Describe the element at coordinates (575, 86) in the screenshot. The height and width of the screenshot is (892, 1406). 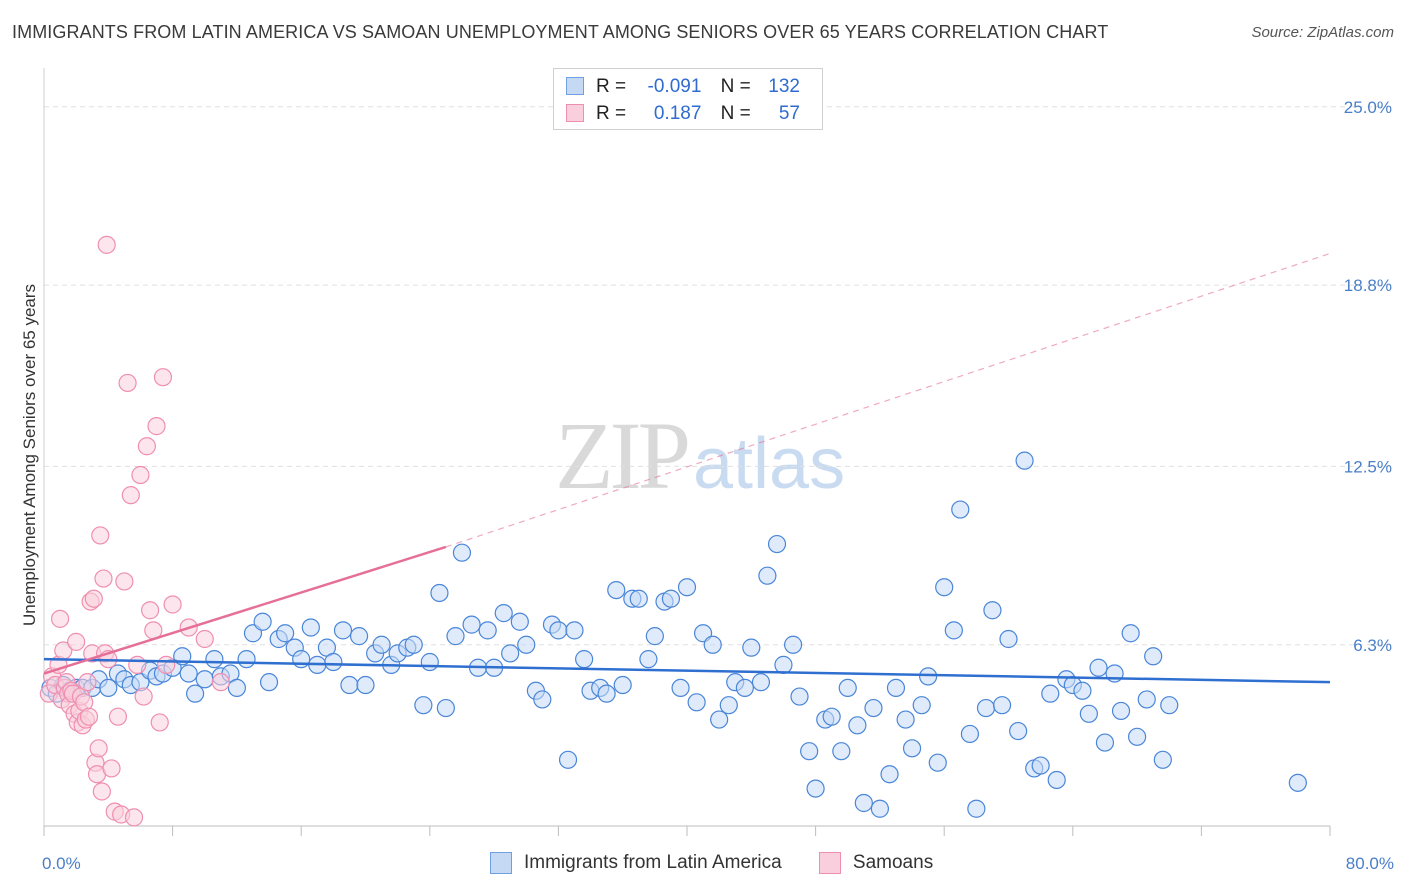
I see `stats-swatch-latin-america` at that location.